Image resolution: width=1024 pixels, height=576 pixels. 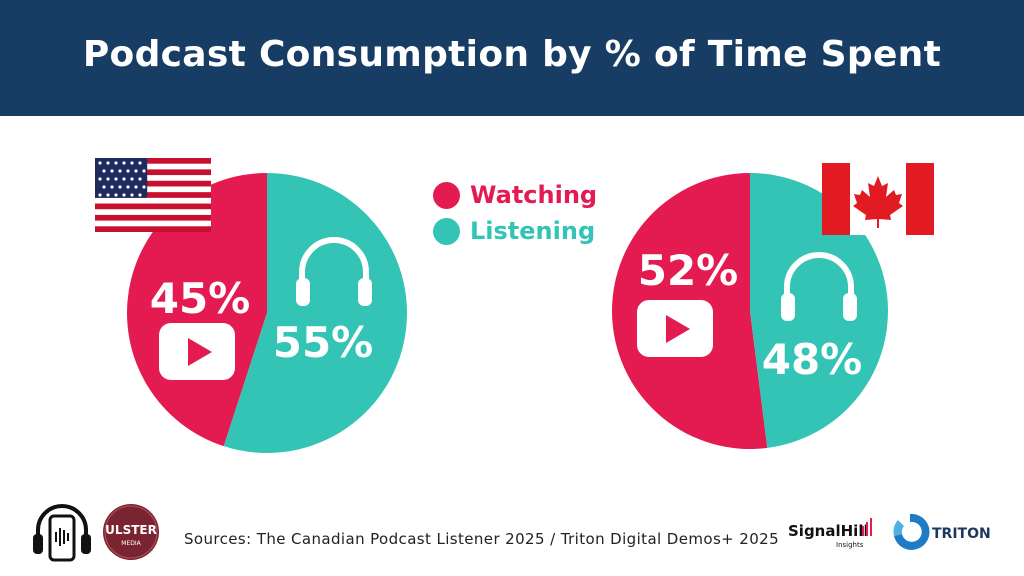 I want to click on us-flag-canton, so click(x=121, y=178).